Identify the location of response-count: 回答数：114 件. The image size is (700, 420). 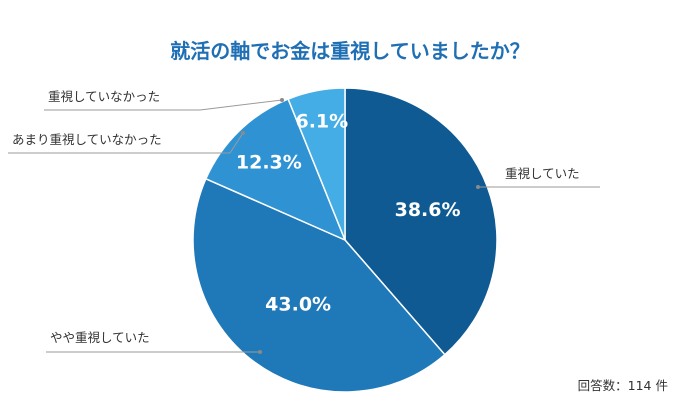
(623, 385).